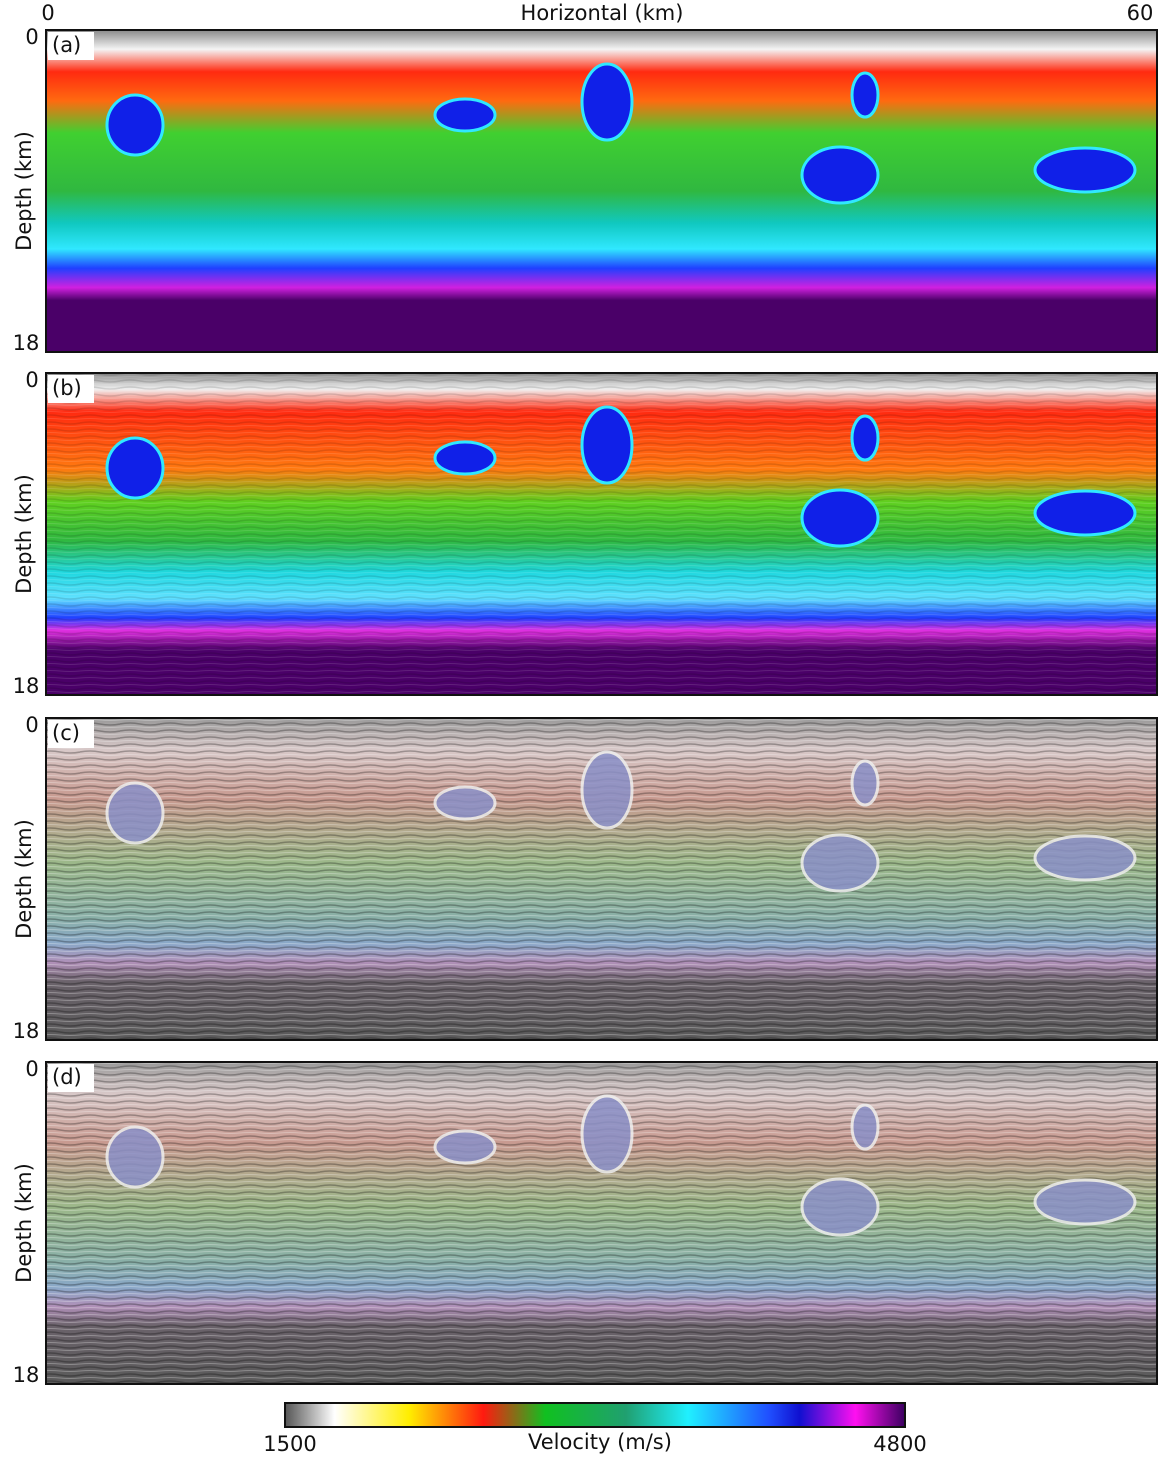 Image resolution: width=1159 pixels, height=1461 pixels. I want to click on colorbar-label: Velocity (m/s), so click(600, 1442).